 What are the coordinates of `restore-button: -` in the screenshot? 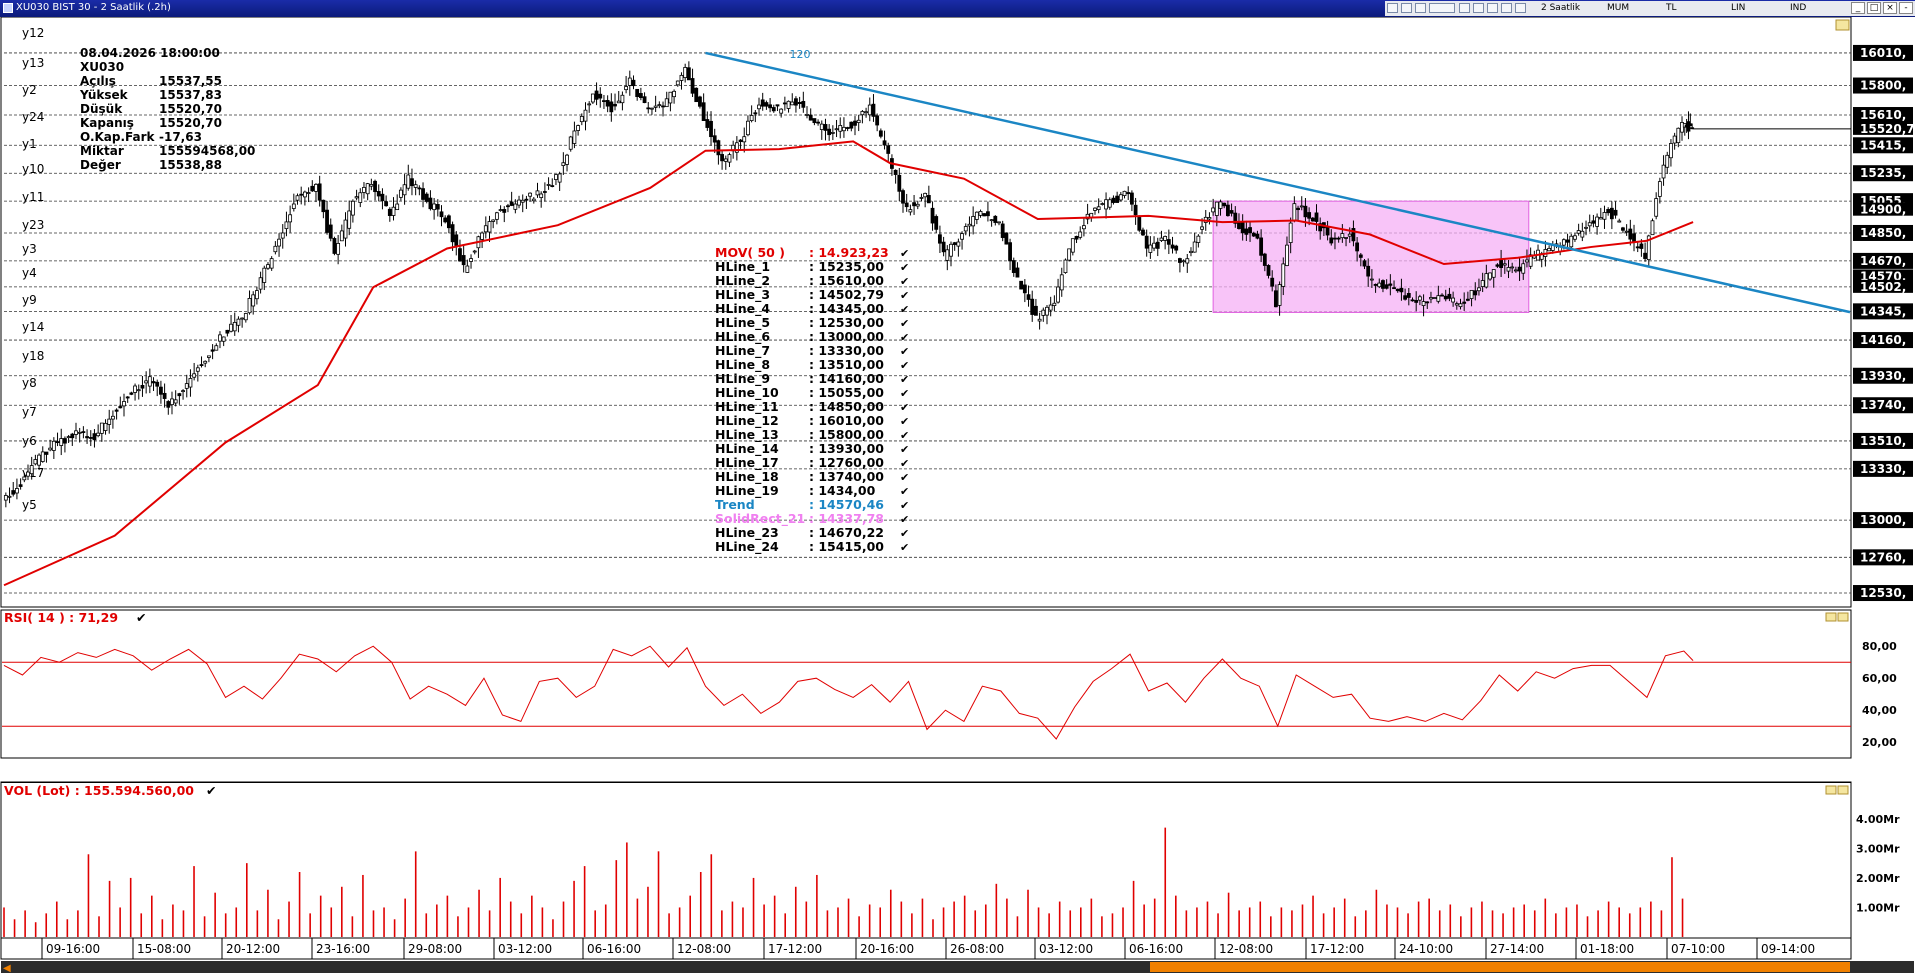 It's located at (1906, 8).